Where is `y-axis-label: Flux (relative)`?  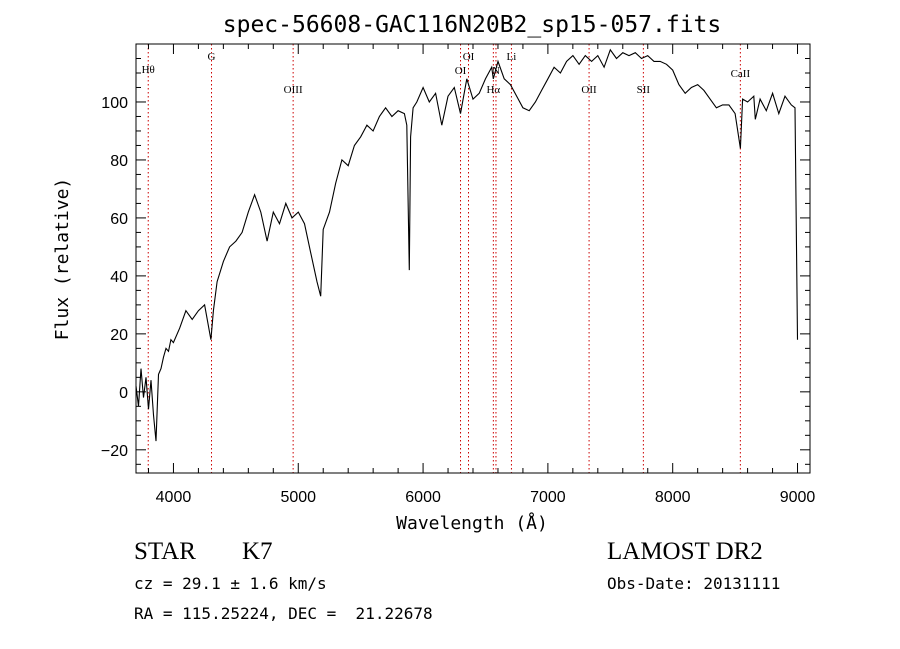 y-axis-label: Flux (relative) is located at coordinates (62, 259).